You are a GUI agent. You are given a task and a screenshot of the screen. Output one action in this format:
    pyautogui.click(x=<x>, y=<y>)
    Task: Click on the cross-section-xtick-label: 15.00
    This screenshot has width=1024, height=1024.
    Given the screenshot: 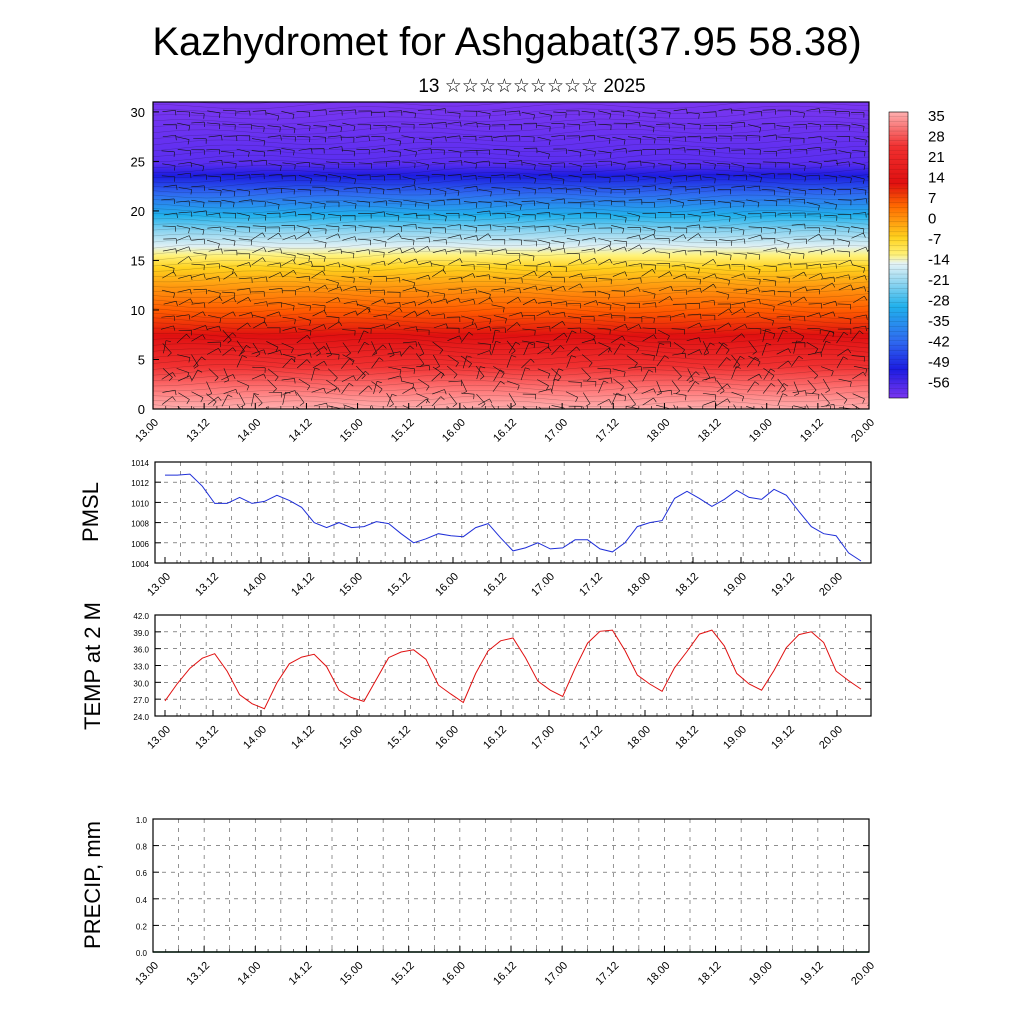 What is the action you would take?
    pyautogui.click(x=352, y=431)
    